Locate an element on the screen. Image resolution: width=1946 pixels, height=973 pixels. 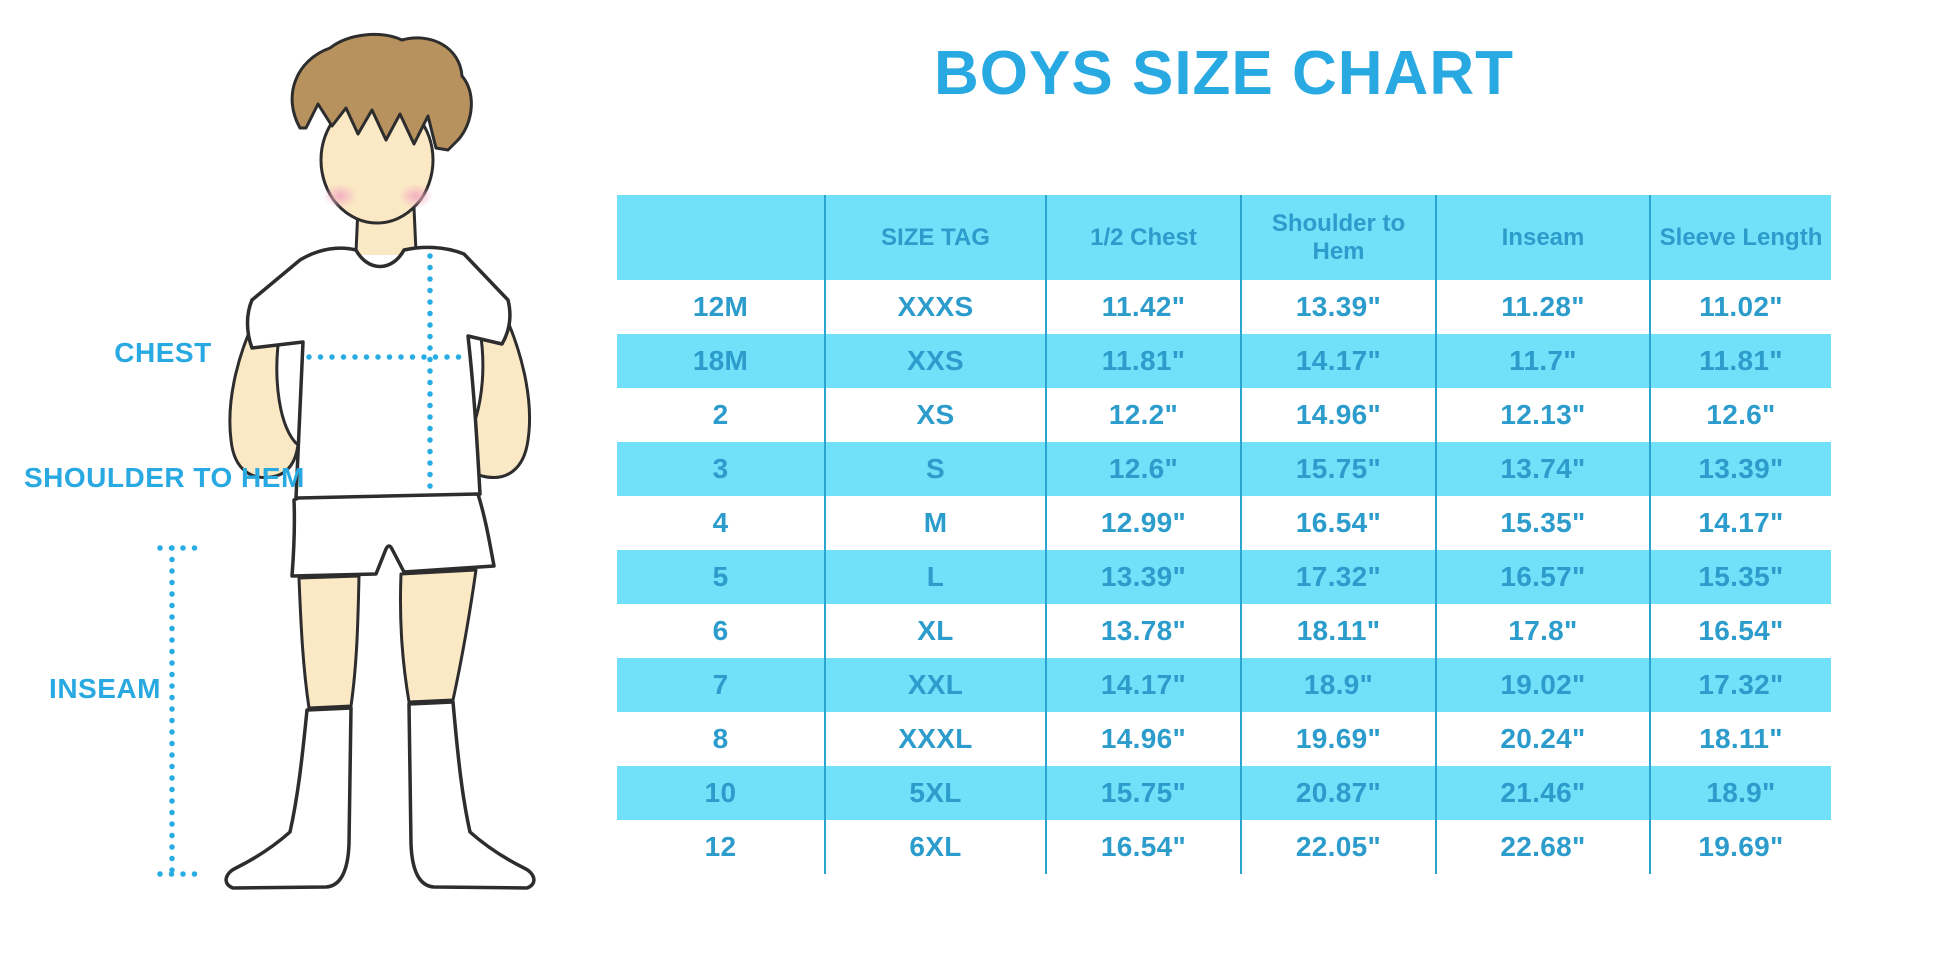
table-cell: 21.46" is located at coordinates (1542, 793).